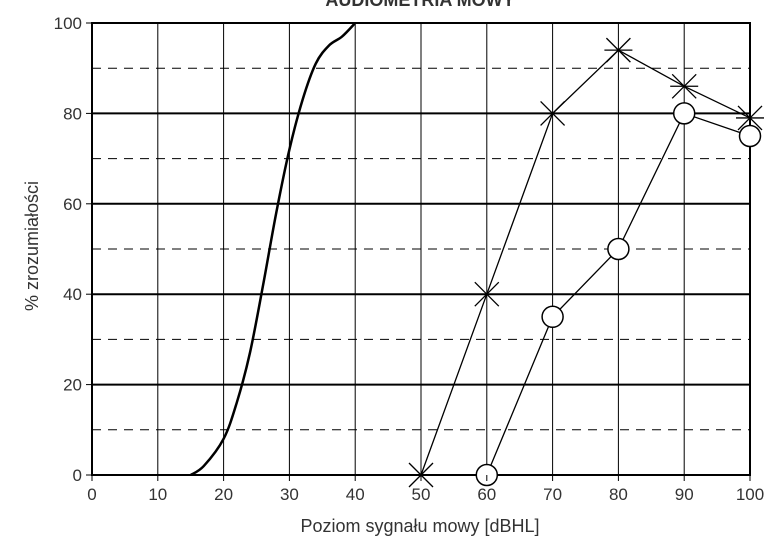  What do you see at coordinates (68, 23) in the screenshot?
I see `y-tick-label: 100` at bounding box center [68, 23].